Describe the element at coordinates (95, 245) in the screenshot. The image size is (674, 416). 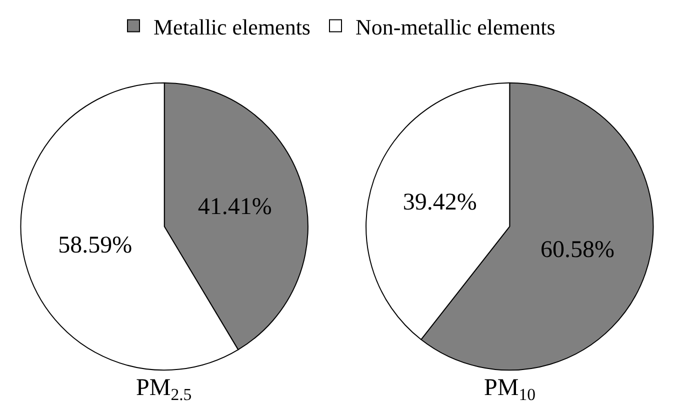
I see `data-label: 58.59%` at that location.